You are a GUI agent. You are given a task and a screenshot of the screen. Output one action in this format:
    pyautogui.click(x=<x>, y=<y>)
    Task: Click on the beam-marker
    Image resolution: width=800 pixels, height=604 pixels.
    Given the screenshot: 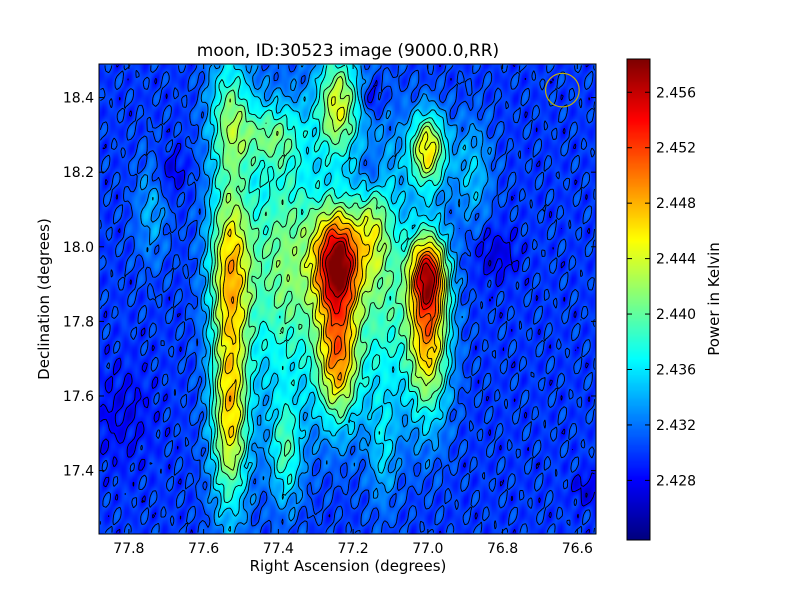 What is the action you would take?
    pyautogui.click(x=562, y=90)
    